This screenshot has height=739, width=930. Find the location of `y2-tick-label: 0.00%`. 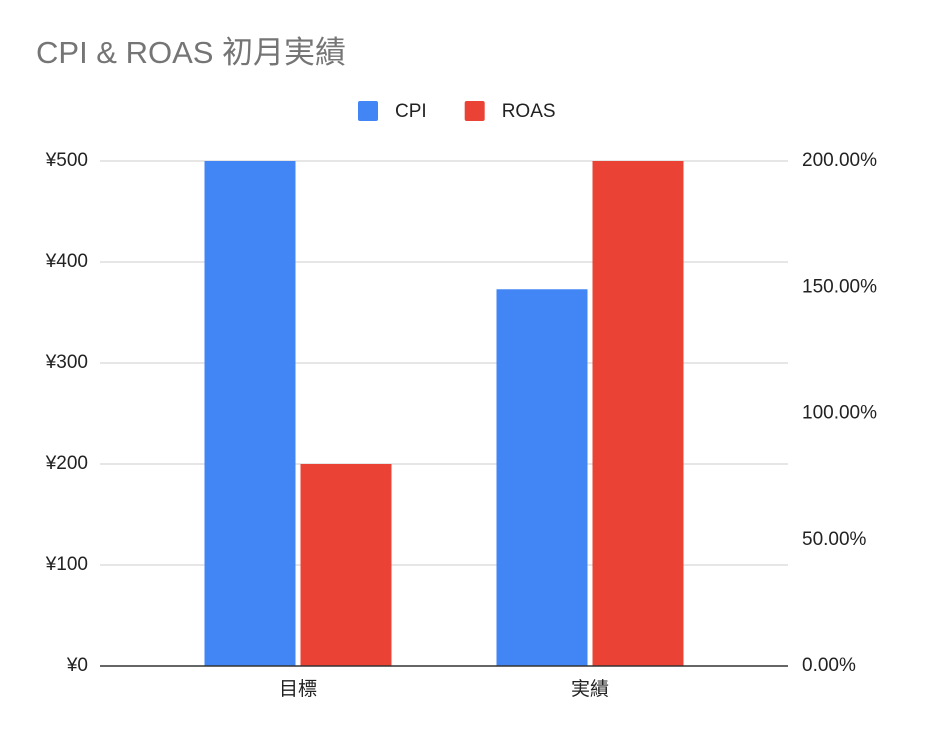

y2-tick-label: 0.00% is located at coordinates (829, 665).